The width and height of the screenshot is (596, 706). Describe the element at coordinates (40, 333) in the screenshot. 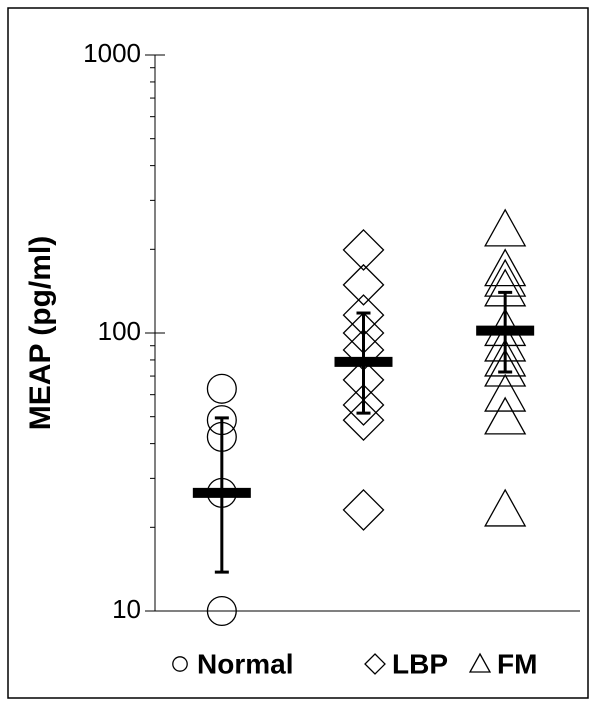

I see `y-axis-label: MEAP (pg/ml)` at that location.